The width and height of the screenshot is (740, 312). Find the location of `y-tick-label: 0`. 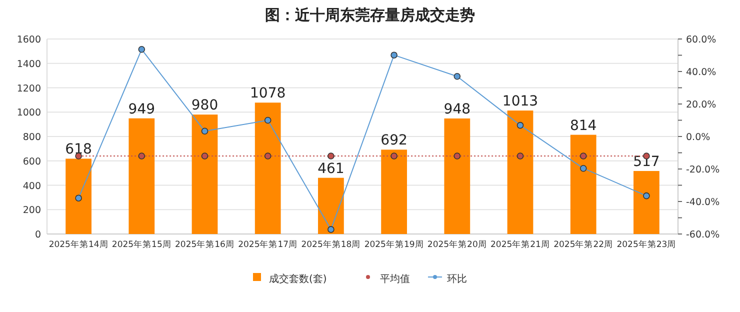

y-tick-label: 0 is located at coordinates (37, 235).